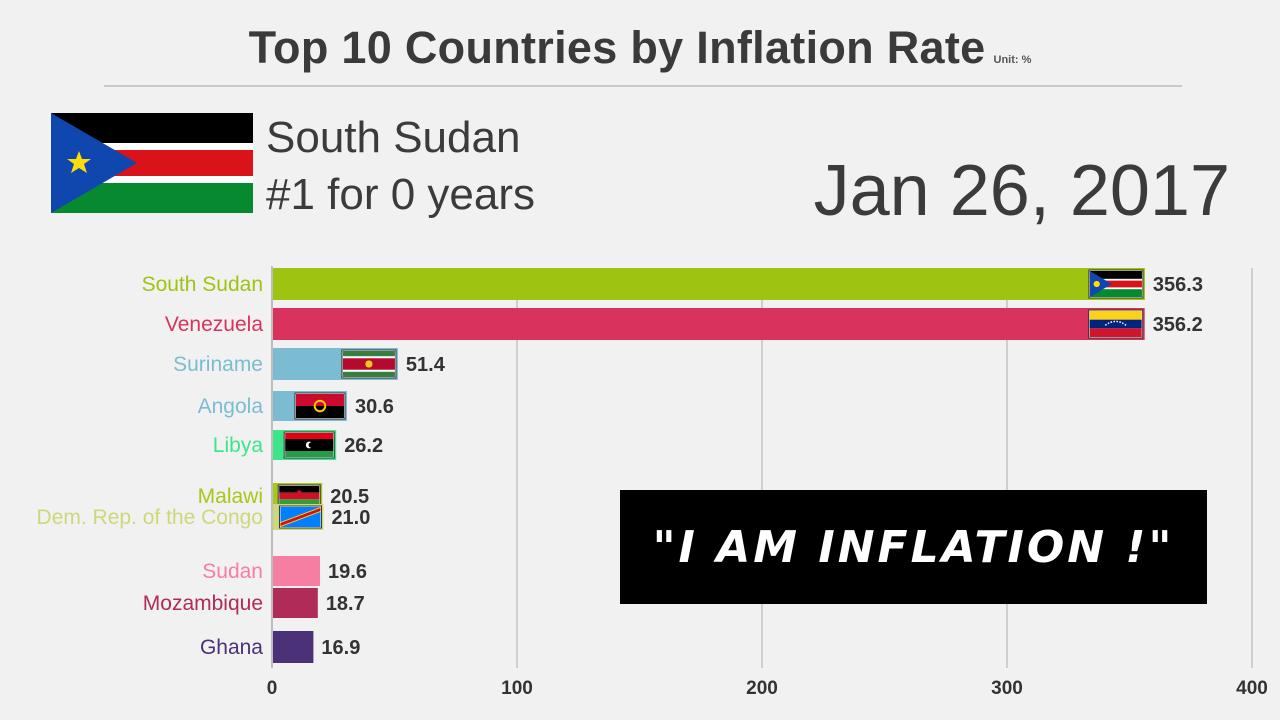 This screenshot has height=720, width=1280. Describe the element at coordinates (363, 446) in the screenshot. I see `value-label: 26.2` at that location.